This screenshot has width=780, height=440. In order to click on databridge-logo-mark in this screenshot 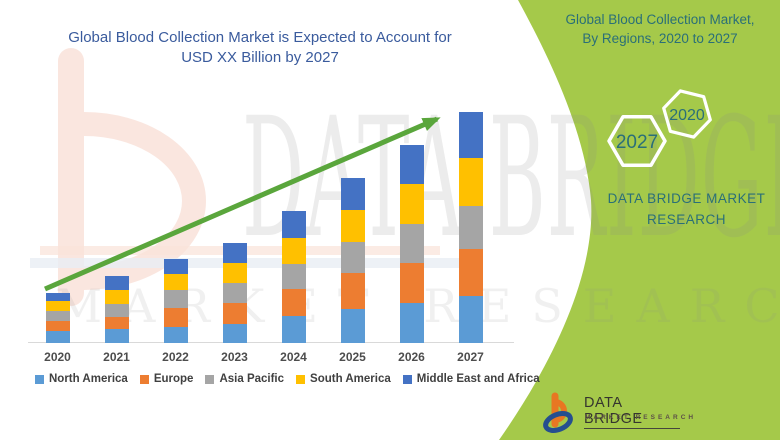, I will do `click(558, 412)`.